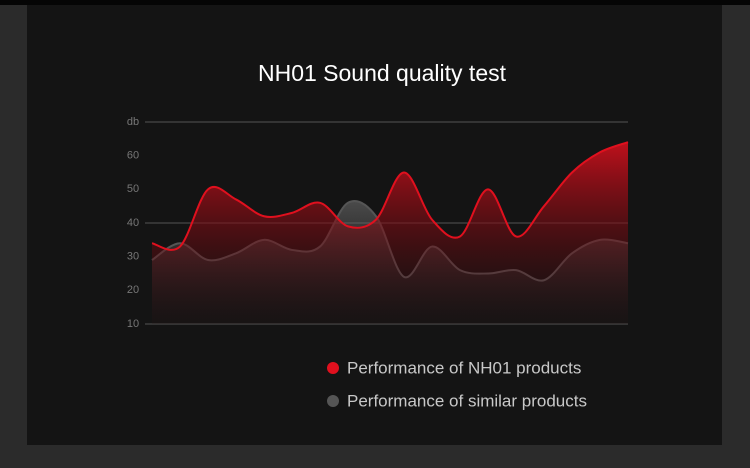 This screenshot has height=468, width=750. What do you see at coordinates (133, 290) in the screenshot?
I see `y-tick-label: 20` at bounding box center [133, 290].